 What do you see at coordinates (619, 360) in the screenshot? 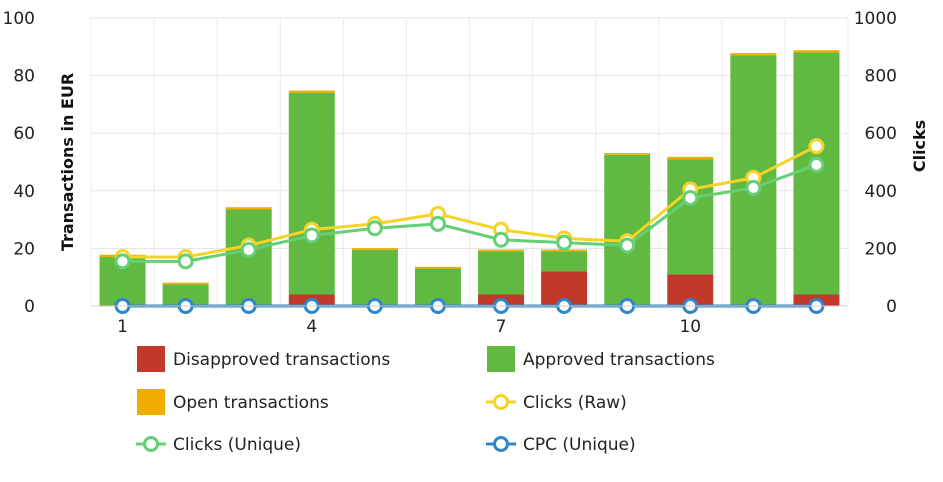
I see `legend-label: Approved transactions` at bounding box center [619, 360].